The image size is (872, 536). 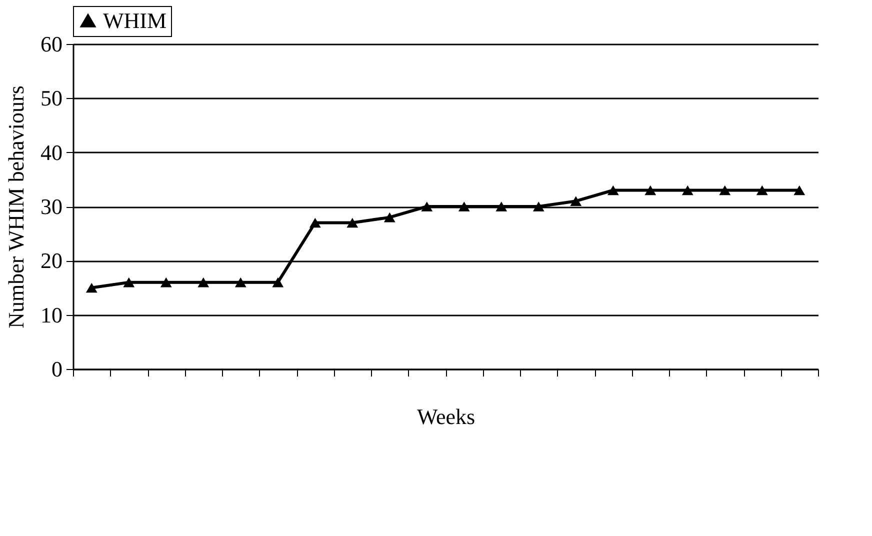 I want to click on legend-label: WHIM, so click(x=135, y=20).